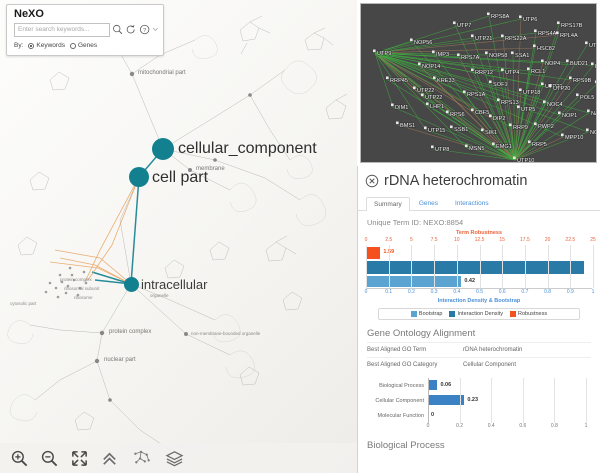  Describe the element at coordinates (533, 314) in the screenshot. I see `legend-label-robustness: Robustness` at that location.